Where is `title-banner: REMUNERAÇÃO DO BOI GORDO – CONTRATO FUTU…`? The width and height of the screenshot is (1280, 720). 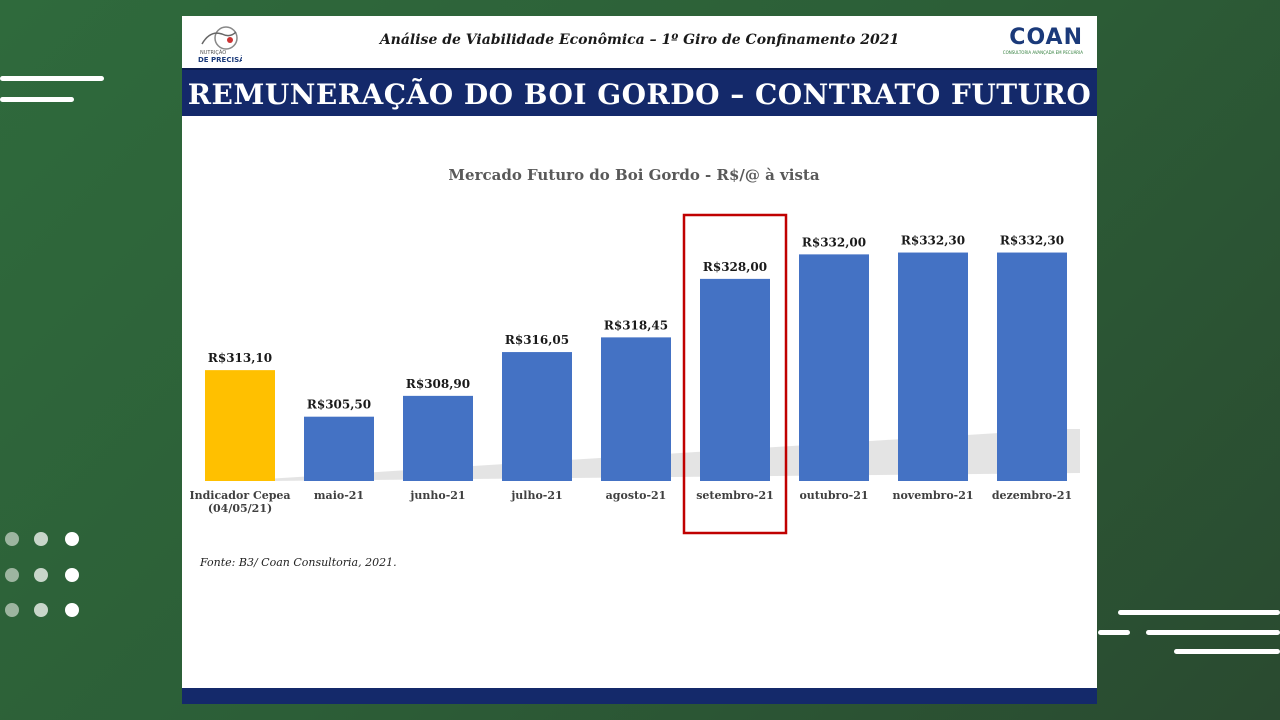
title-banner: REMUNERAÇÃO DO BOI GORDO – CONTRATO FUTU… is located at coordinates (639, 106).